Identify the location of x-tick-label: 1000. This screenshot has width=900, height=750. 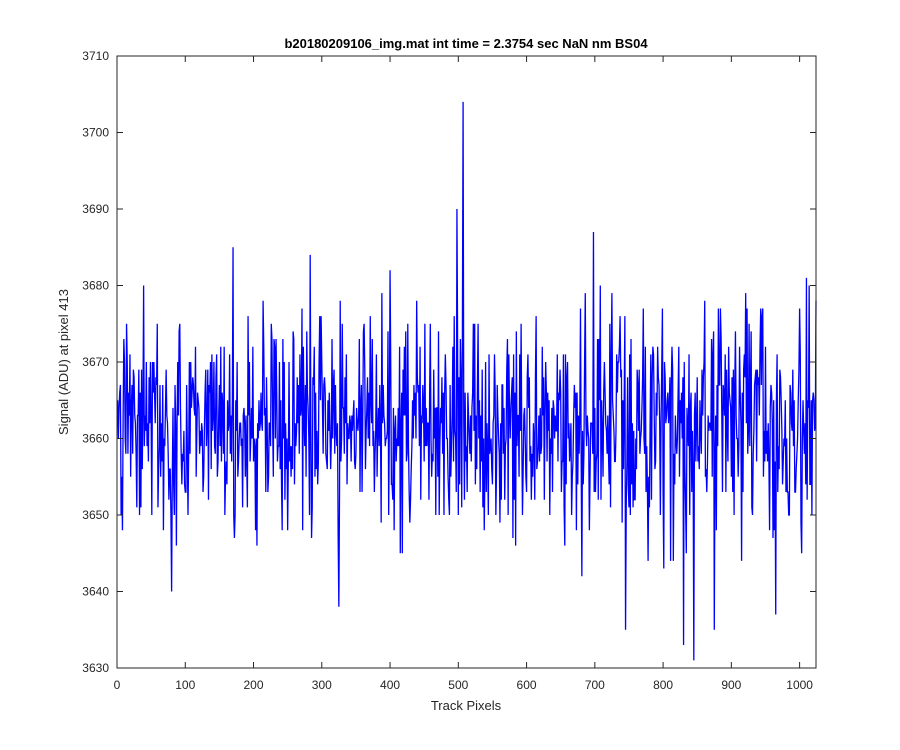
(799, 685).